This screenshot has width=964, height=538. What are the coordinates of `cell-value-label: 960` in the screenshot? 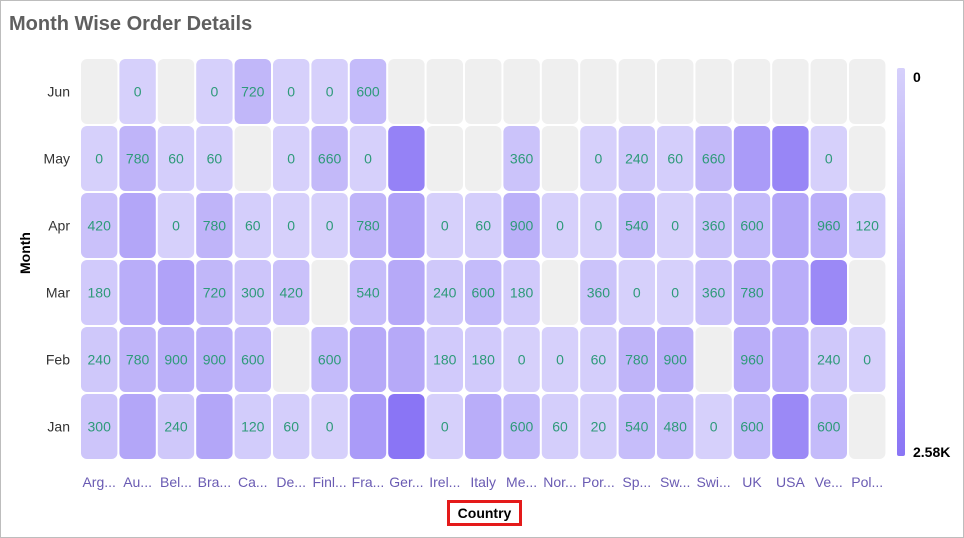 It's located at (752, 360).